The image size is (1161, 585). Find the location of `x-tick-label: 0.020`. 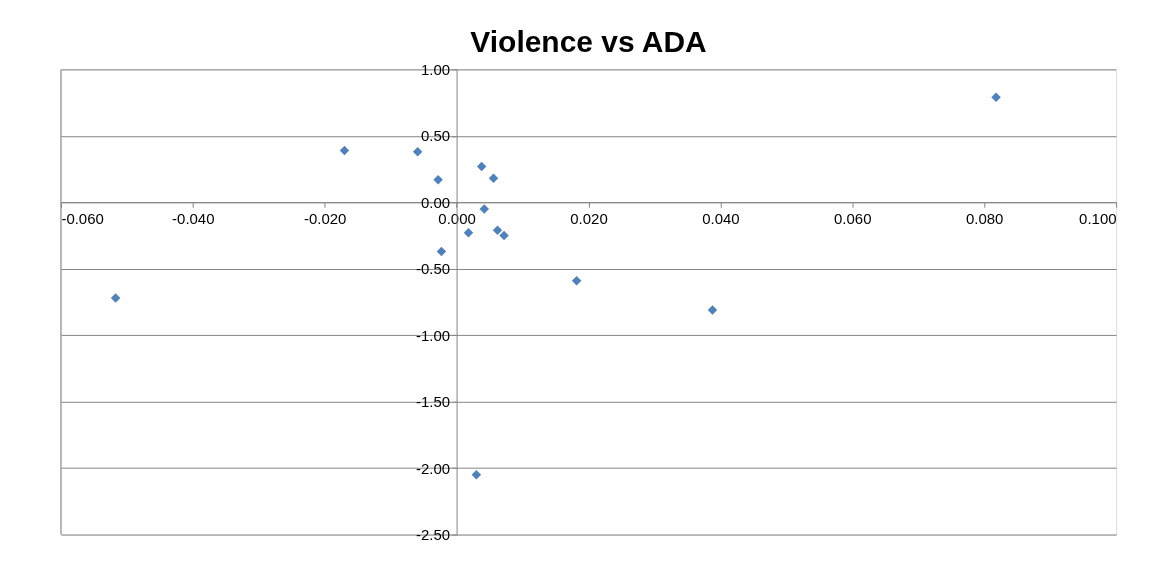

x-tick-label: 0.020 is located at coordinates (589, 218).